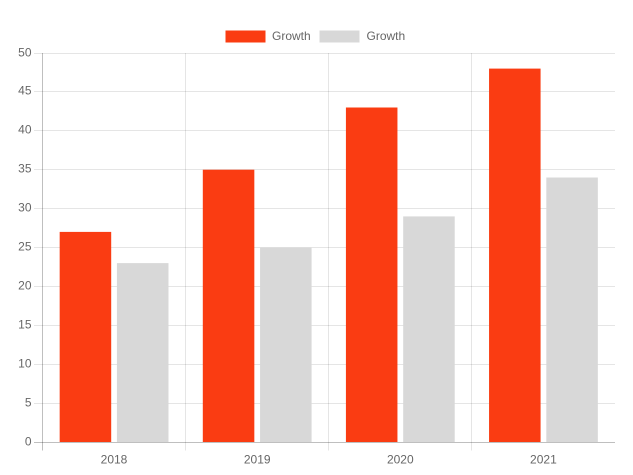 Image resolution: width=633 pixels, height=475 pixels. What do you see at coordinates (114, 460) in the screenshot?
I see `svg-text: 2018` at bounding box center [114, 460].